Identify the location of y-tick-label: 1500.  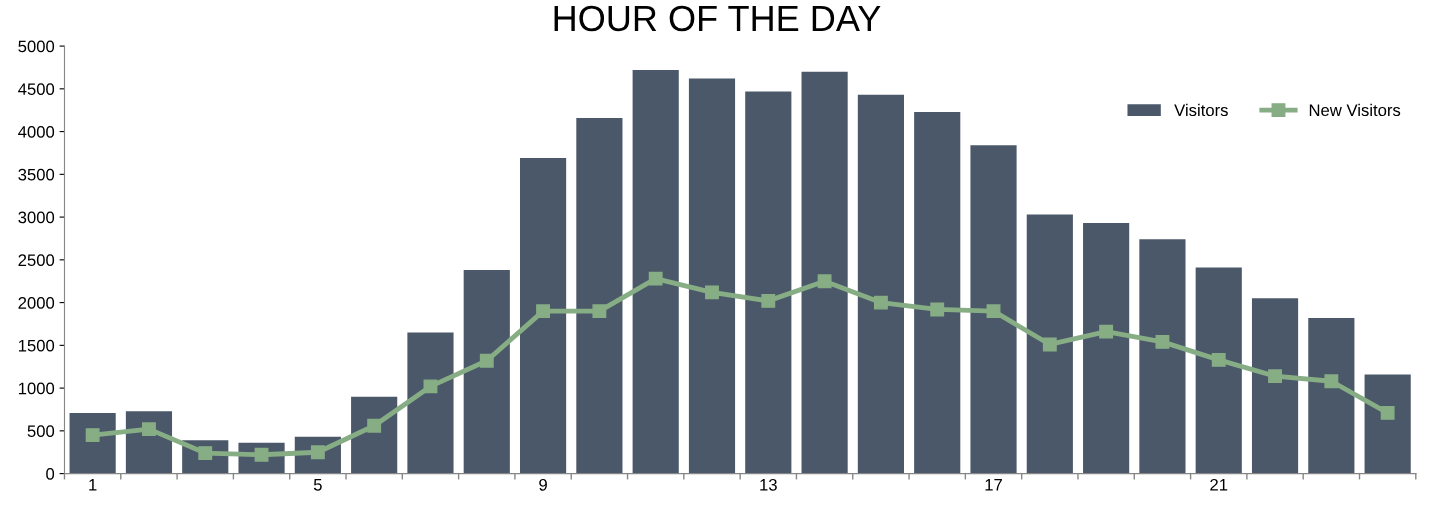
(36, 345).